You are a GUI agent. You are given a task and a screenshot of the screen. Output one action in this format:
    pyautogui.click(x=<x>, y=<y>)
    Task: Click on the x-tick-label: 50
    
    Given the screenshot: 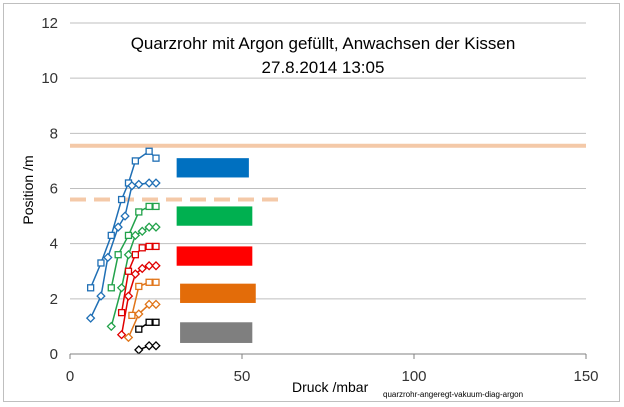 What is the action you would take?
    pyautogui.click(x=242, y=376)
    